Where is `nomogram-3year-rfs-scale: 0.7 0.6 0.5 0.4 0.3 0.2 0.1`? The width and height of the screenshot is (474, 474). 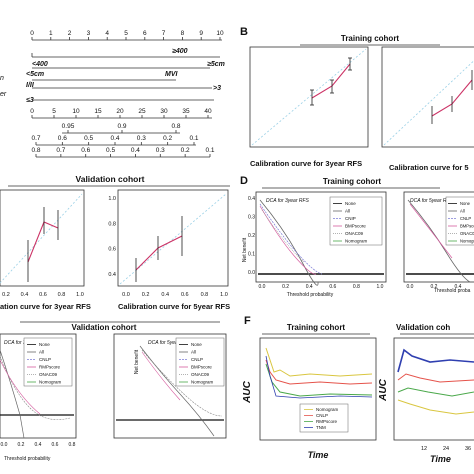
nomogram-3year-rfs-scale: 0.7 0.6 0.5 0.4 0.3 0.2 0.1 is located at coordinates (115, 140).